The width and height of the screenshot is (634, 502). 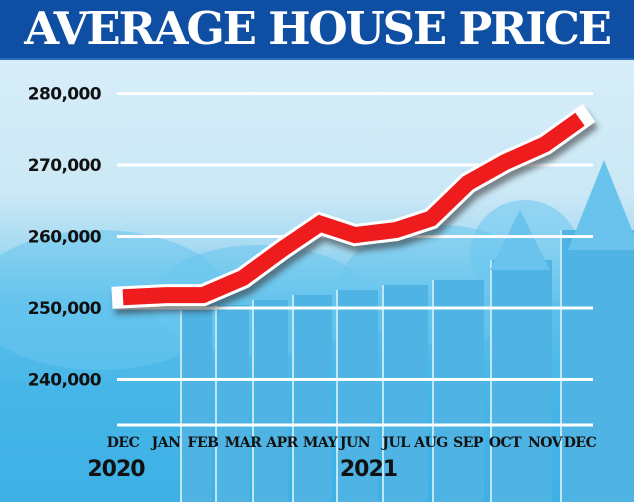 I want to click on x-tick-label: JUN, so click(x=354, y=443).